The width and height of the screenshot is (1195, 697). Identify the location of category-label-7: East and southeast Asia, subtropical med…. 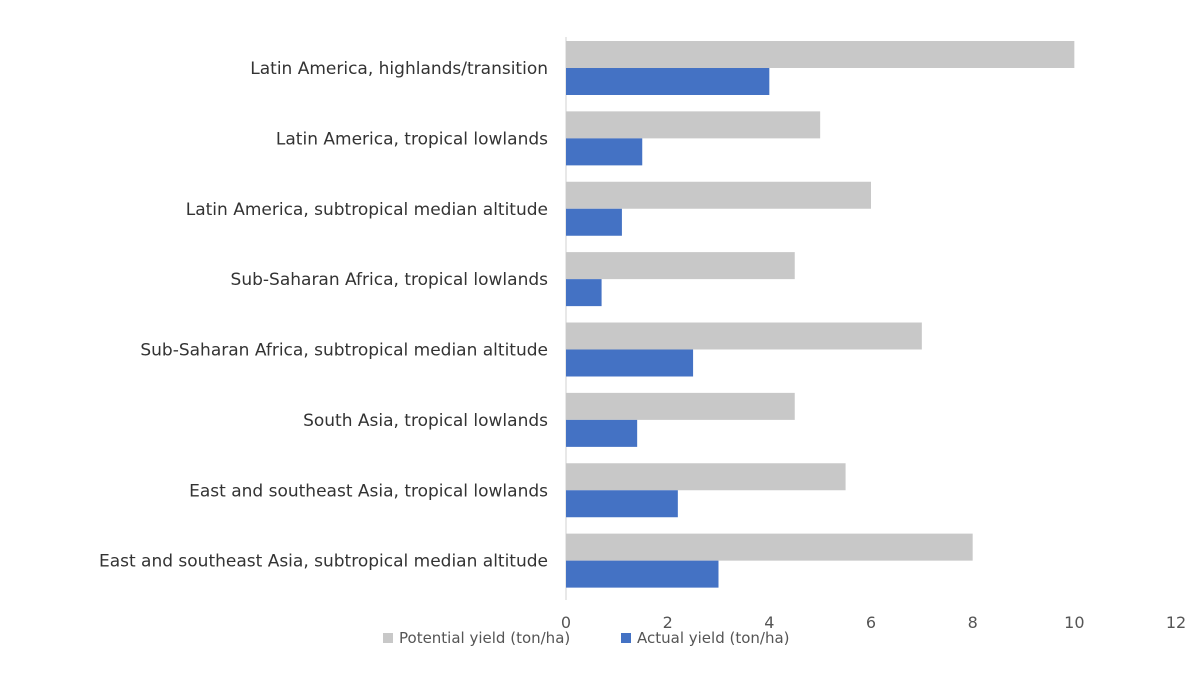
(323, 562).